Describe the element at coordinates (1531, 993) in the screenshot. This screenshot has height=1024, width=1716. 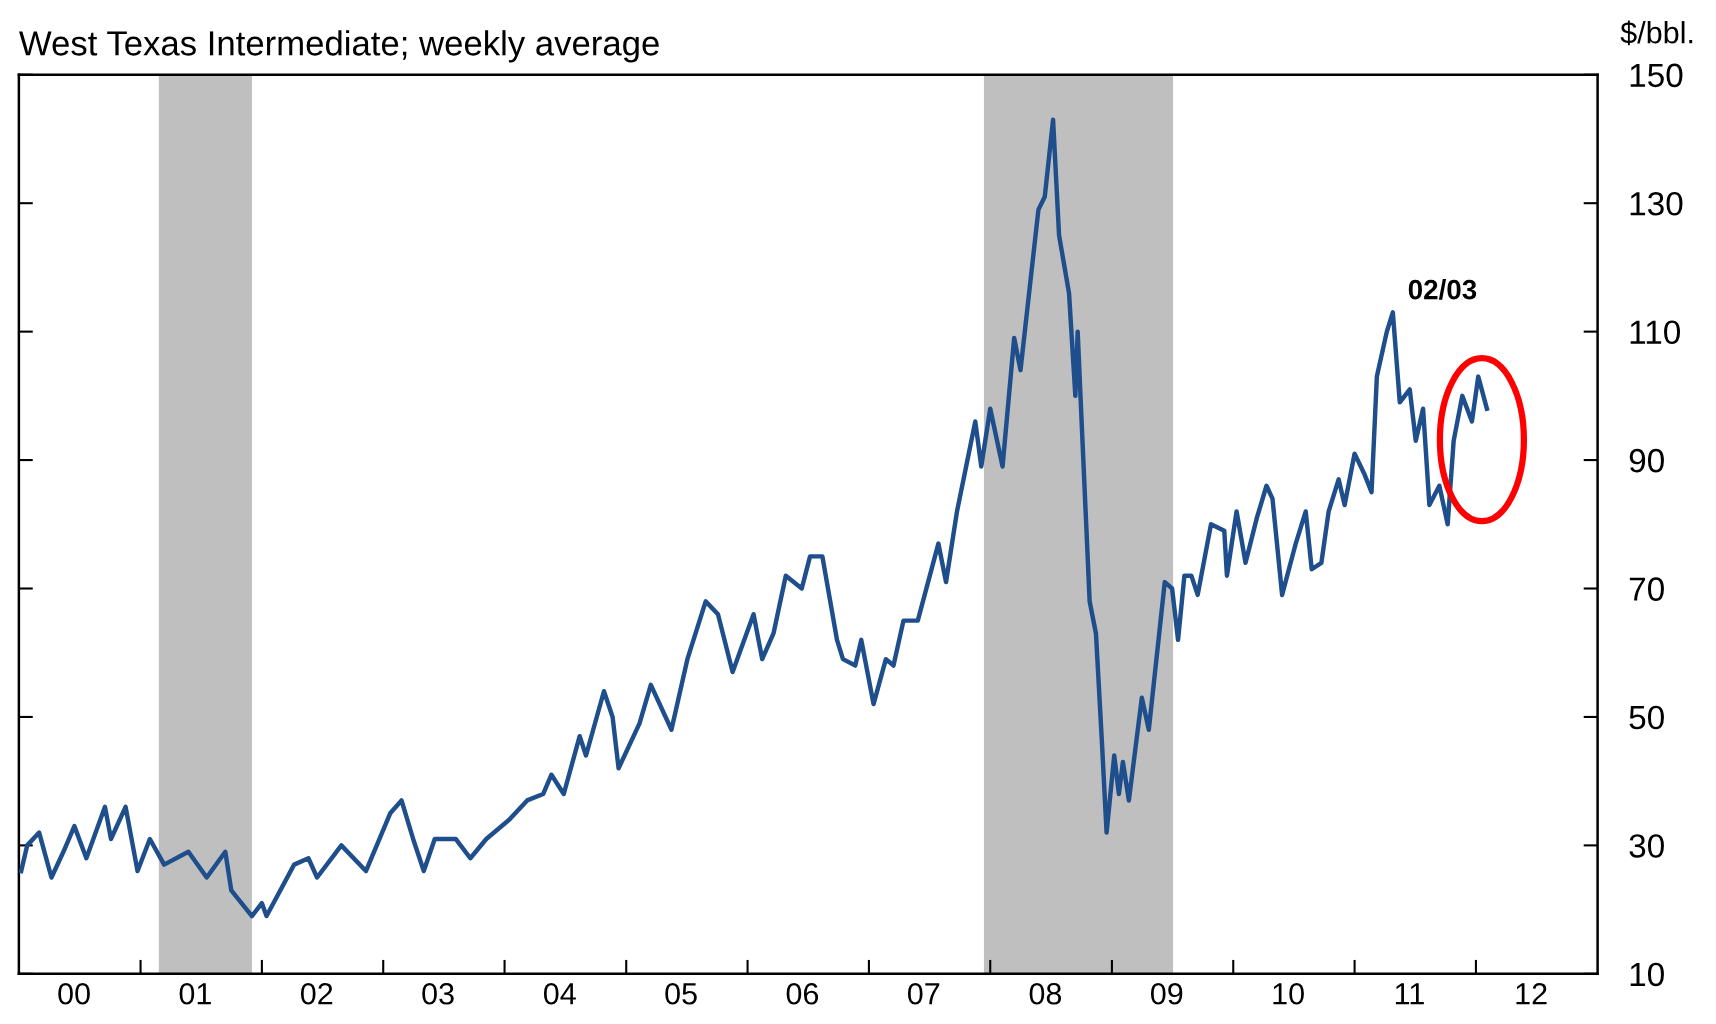
I see `x-tick-label: 12` at that location.